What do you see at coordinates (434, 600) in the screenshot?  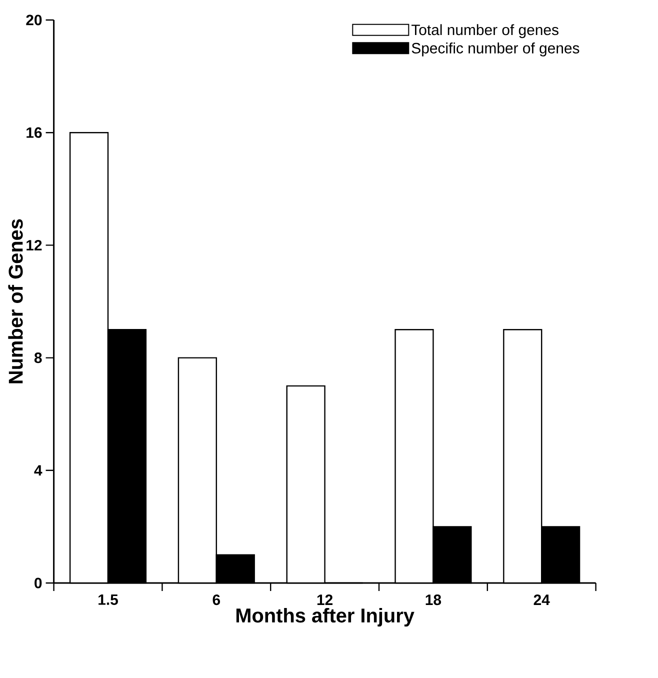 I see `x-tick-label: 18` at bounding box center [434, 600].